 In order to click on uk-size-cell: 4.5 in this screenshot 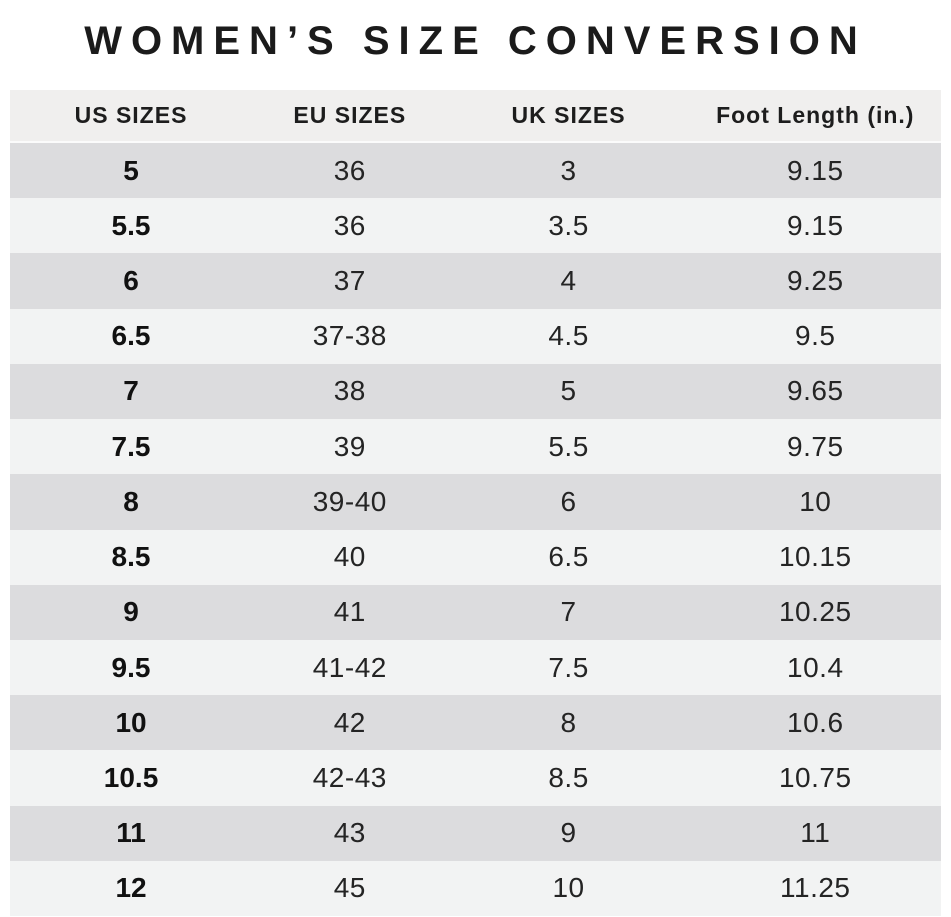, I will do `click(568, 336)`.